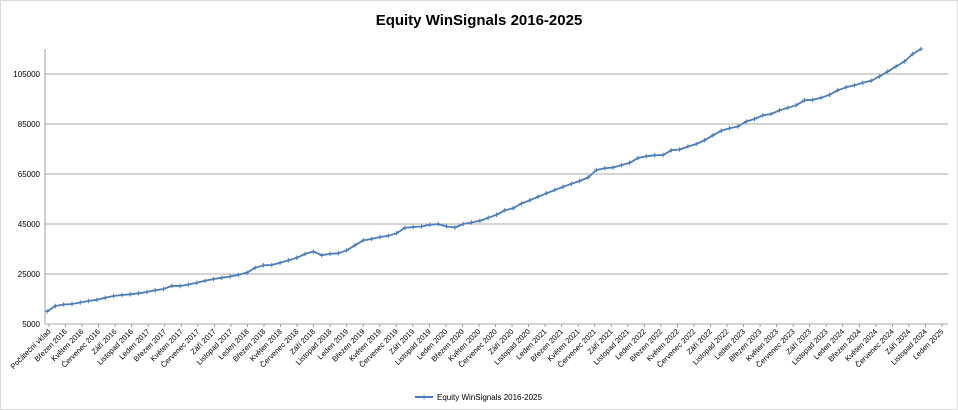  What do you see at coordinates (29, 274) in the screenshot?
I see `y-tick-label: 25000` at bounding box center [29, 274].